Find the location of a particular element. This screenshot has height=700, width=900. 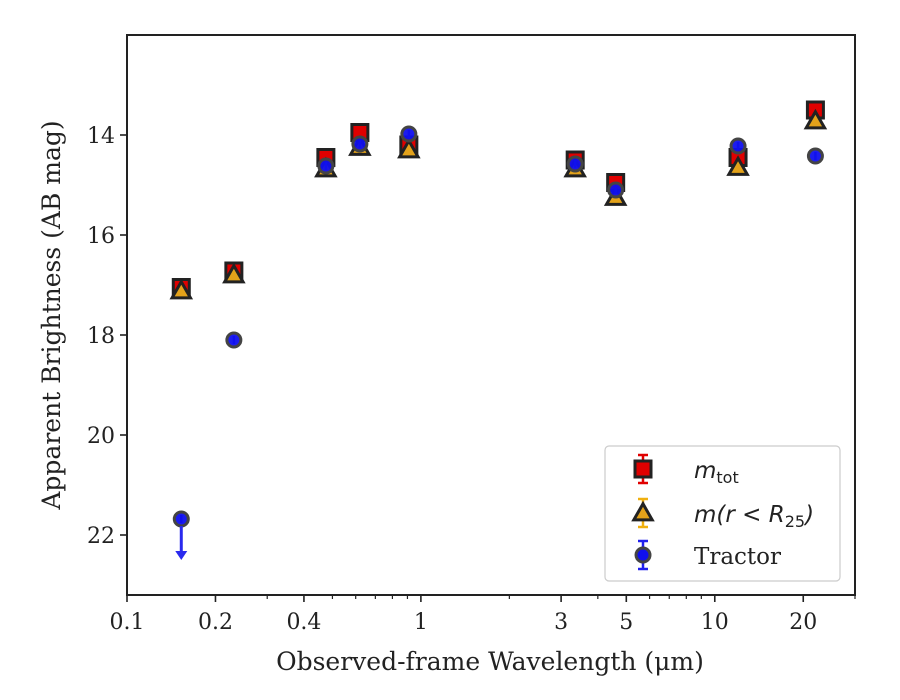

x-tick-label: 1 is located at coordinates (421, 622).